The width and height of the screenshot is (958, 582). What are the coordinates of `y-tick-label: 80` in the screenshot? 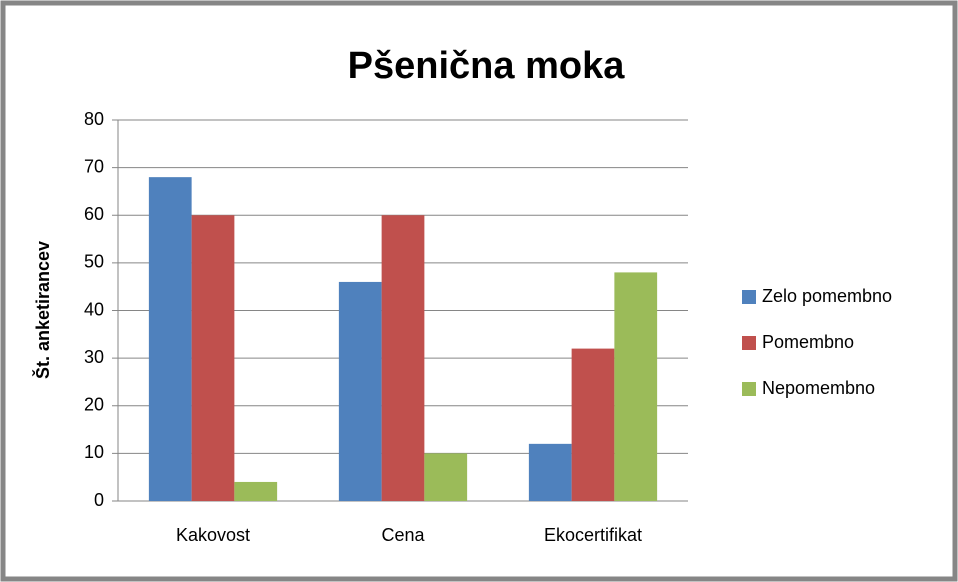 It's located at (94, 119).